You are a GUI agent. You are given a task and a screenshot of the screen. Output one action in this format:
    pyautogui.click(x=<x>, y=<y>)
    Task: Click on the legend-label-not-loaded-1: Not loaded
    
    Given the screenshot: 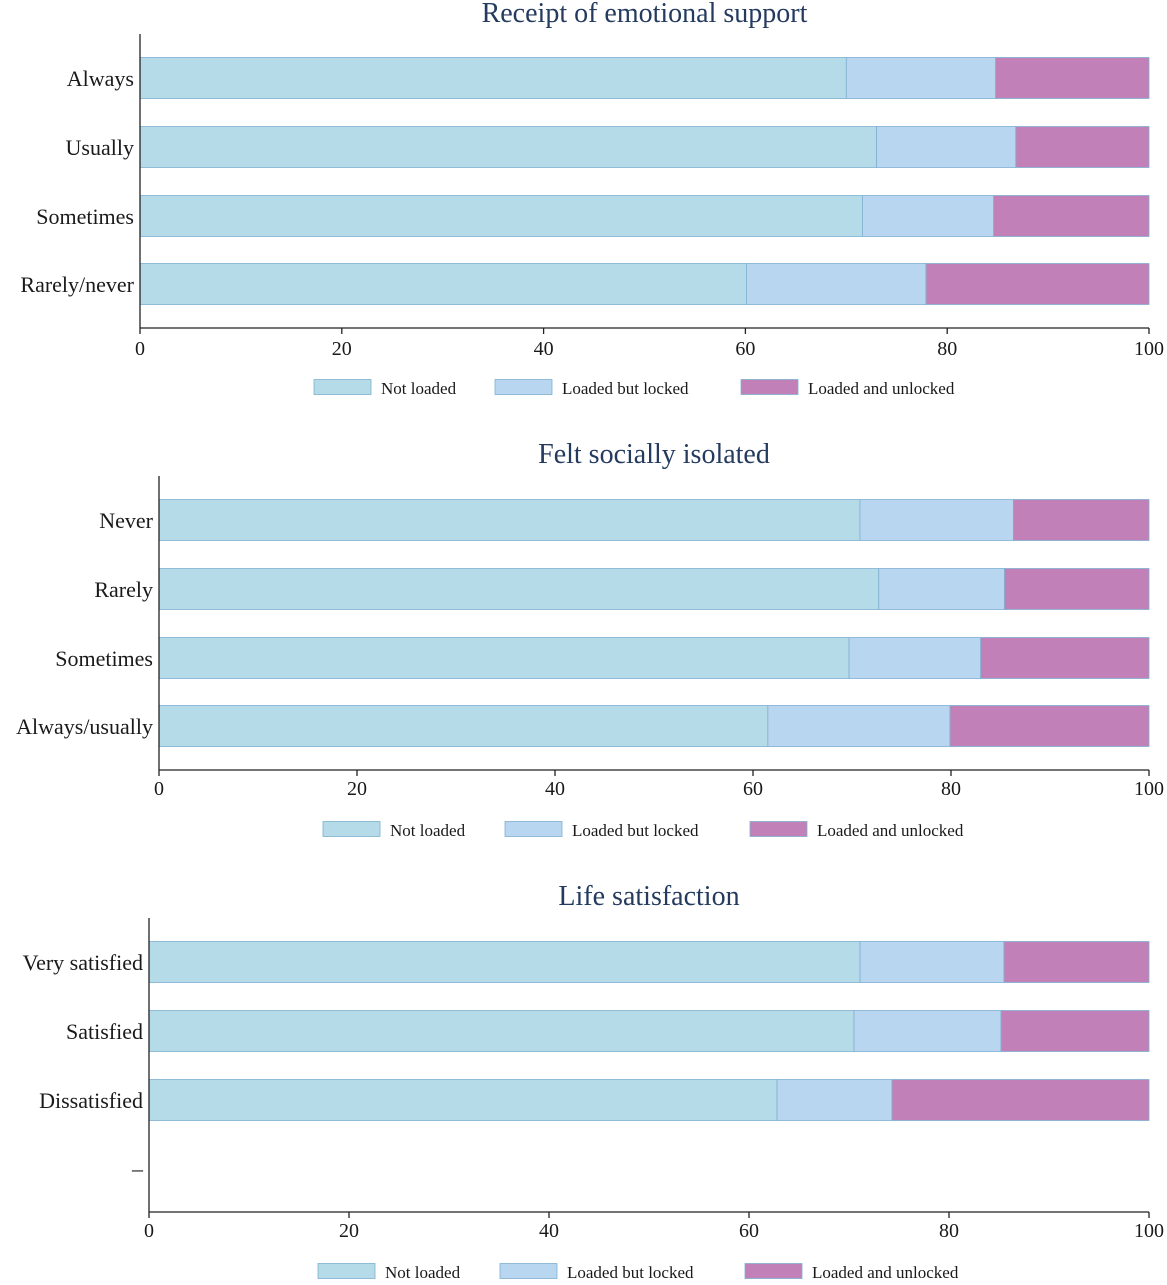 What is the action you would take?
    pyautogui.click(x=419, y=388)
    